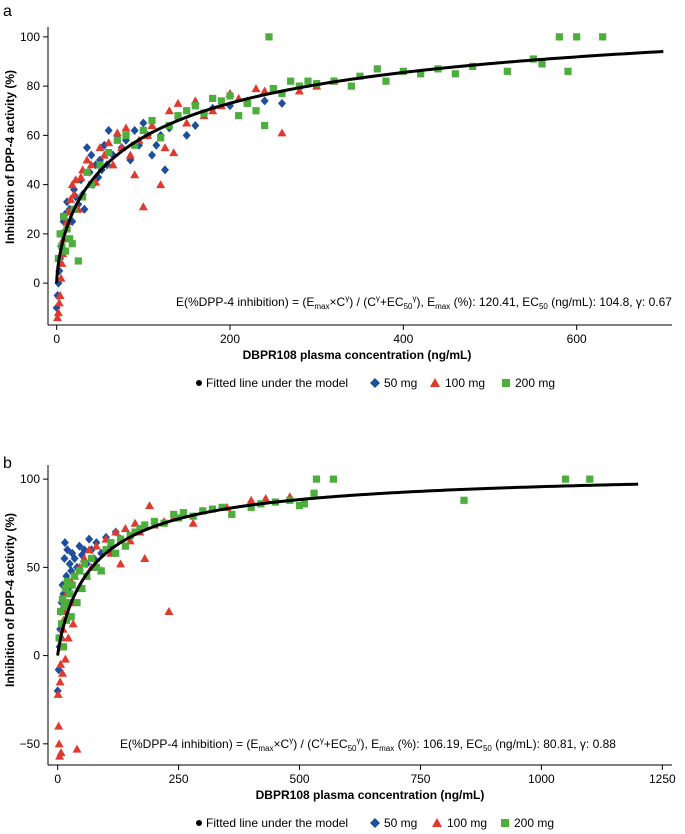  What do you see at coordinates (34, 135) in the screenshot?
I see `y-tick-label: 60` at bounding box center [34, 135].